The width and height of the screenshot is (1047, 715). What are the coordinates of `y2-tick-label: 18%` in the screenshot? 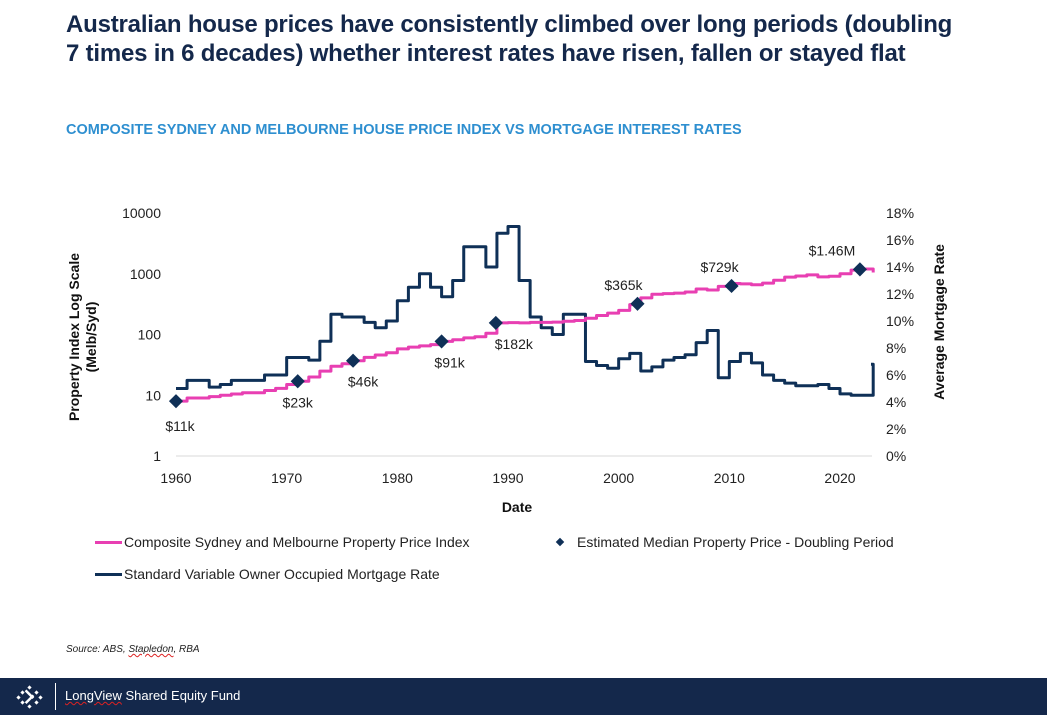 It's located at (900, 213).